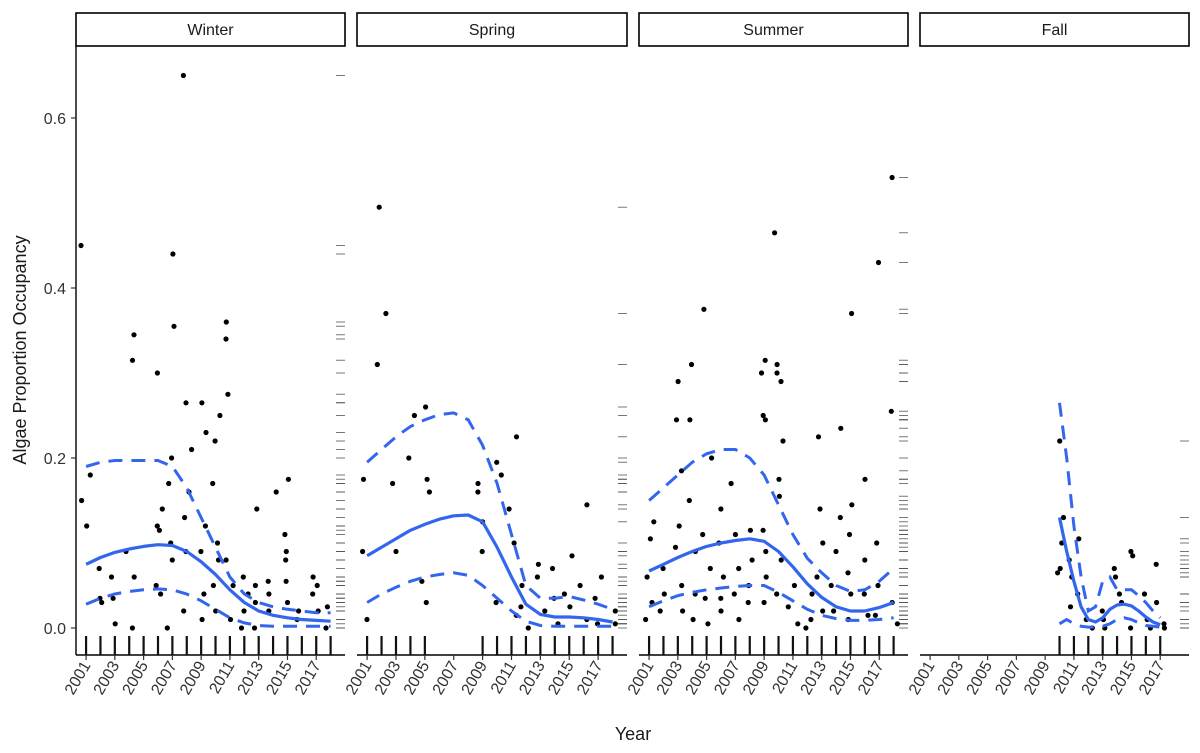  What do you see at coordinates (20, 349) in the screenshot?
I see `y-axis-title: Algae Proportion Occupancy` at bounding box center [20, 349].